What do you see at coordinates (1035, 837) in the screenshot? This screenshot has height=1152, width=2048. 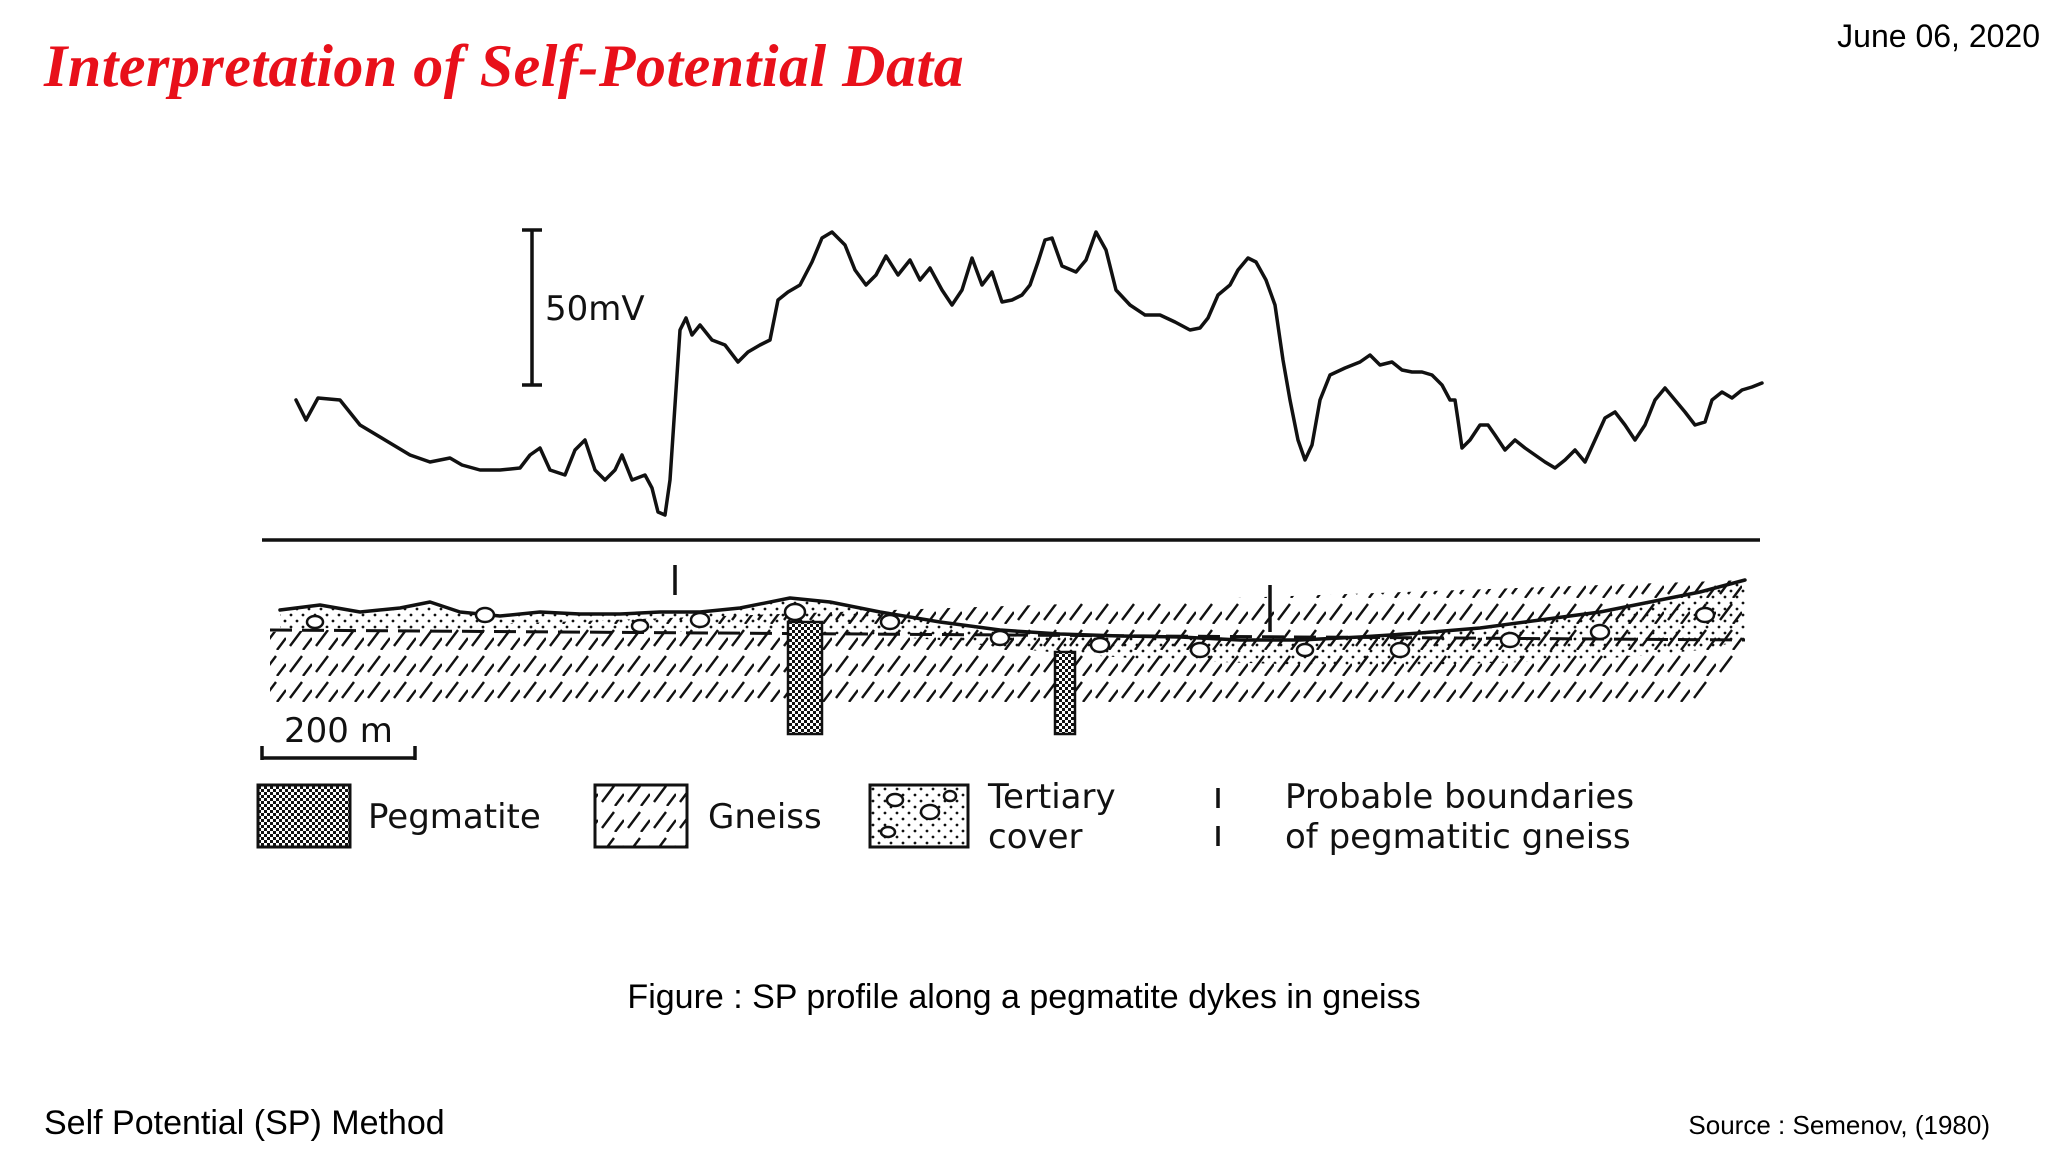 I see `legend-tertiary-label-2: cover` at bounding box center [1035, 837].